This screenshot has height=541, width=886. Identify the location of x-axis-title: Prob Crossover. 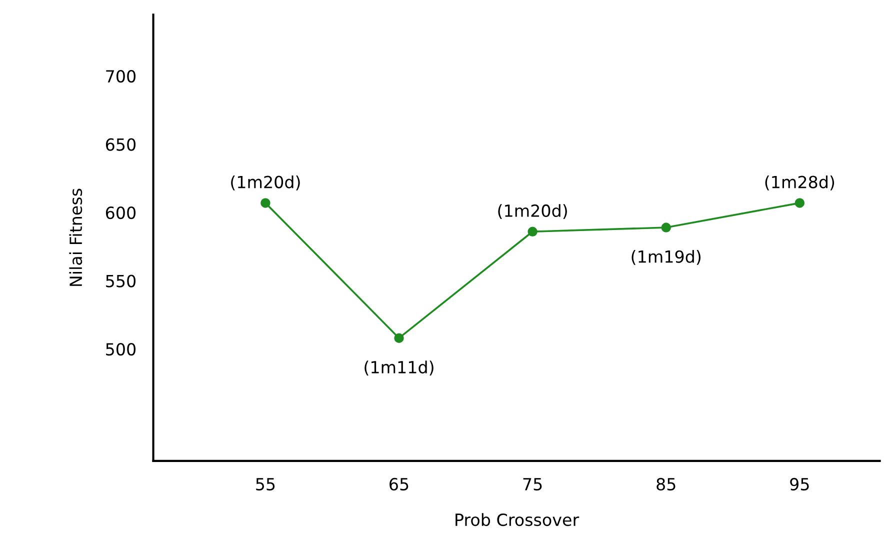
(518, 519).